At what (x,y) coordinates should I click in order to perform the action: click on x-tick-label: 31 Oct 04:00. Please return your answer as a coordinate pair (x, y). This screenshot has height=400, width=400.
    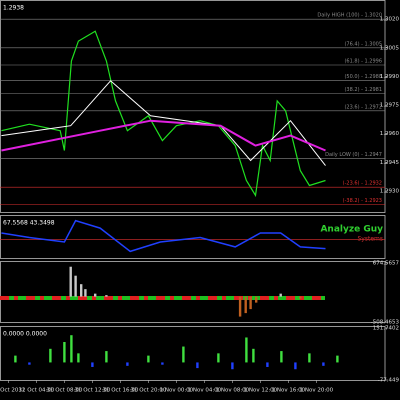
    Looking at the image, I should click on (36, 391).